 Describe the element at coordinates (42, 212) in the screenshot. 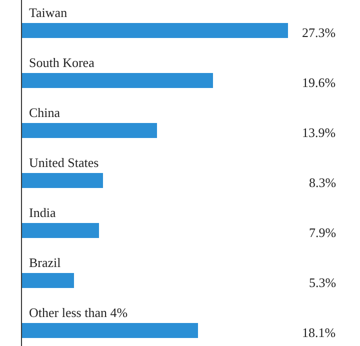

I see `y-tick-label: India` at that location.